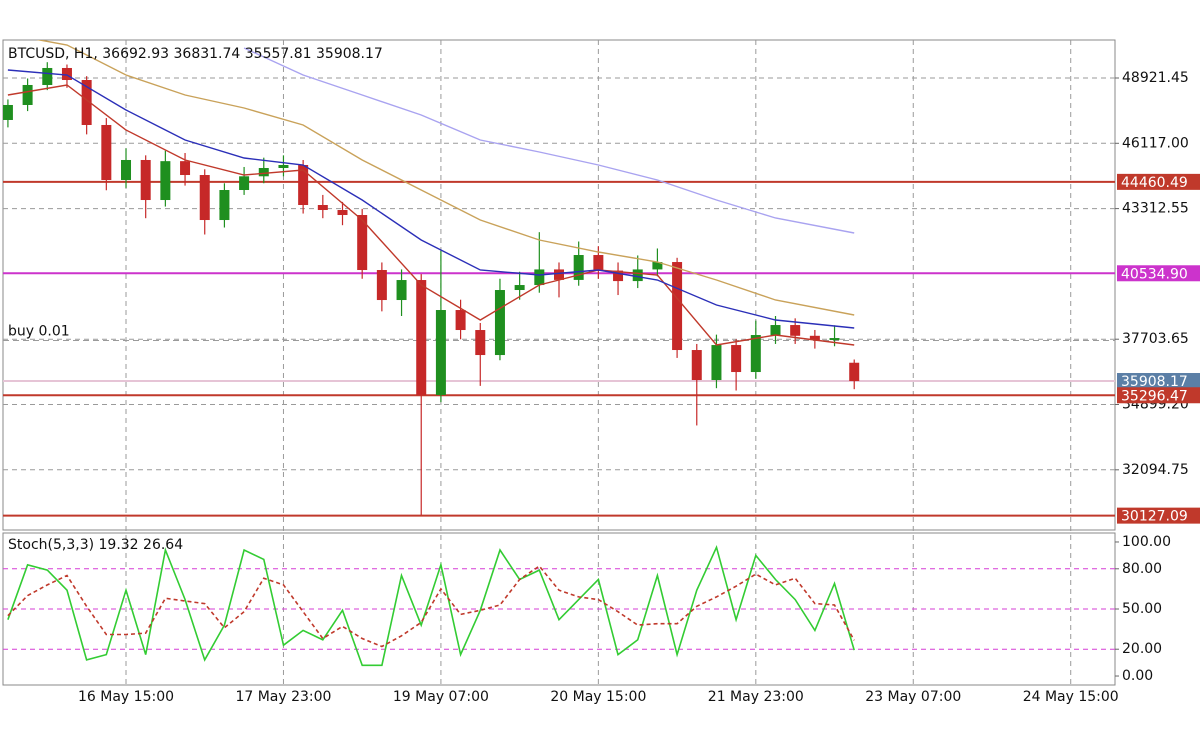 The width and height of the screenshot is (1200, 751). What do you see at coordinates (598, 697) in the screenshot?
I see `x-tick-label: 20 May 15:00` at bounding box center [598, 697].